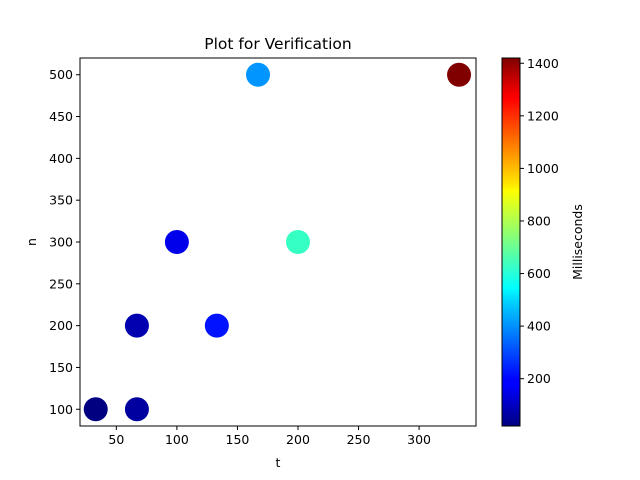 This screenshot has height=480, width=640. What do you see at coordinates (61, 409) in the screenshot?
I see `y-tick-label: 100` at bounding box center [61, 409].